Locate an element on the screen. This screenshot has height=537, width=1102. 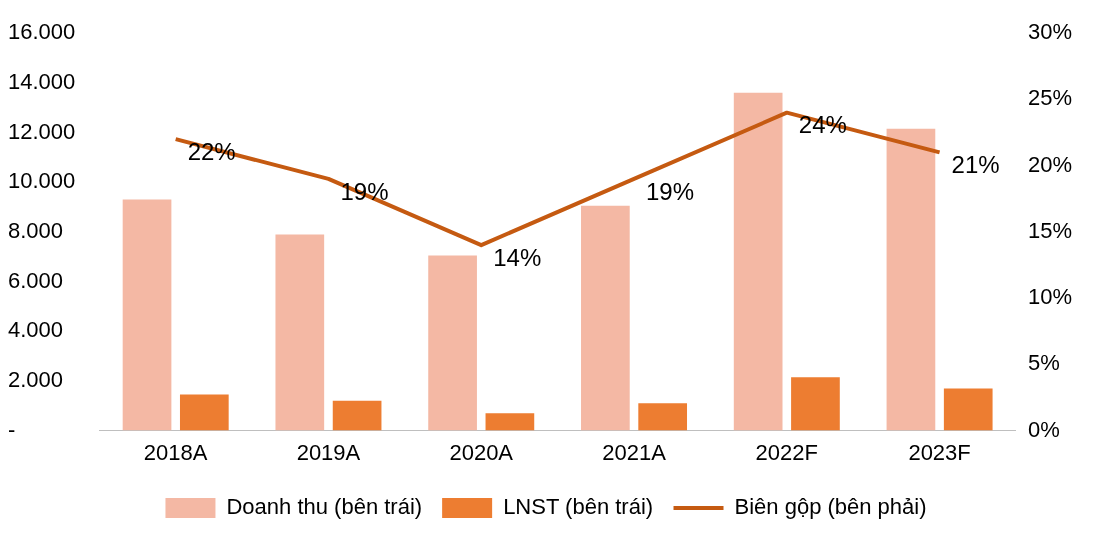
y-tick-label: 6.000 is located at coordinates (36, 280).